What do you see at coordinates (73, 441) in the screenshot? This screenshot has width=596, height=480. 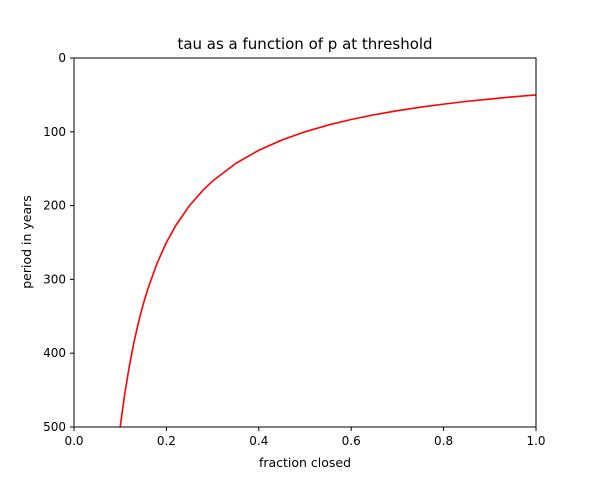 I see `x-tick-label: 0.0` at bounding box center [73, 441].